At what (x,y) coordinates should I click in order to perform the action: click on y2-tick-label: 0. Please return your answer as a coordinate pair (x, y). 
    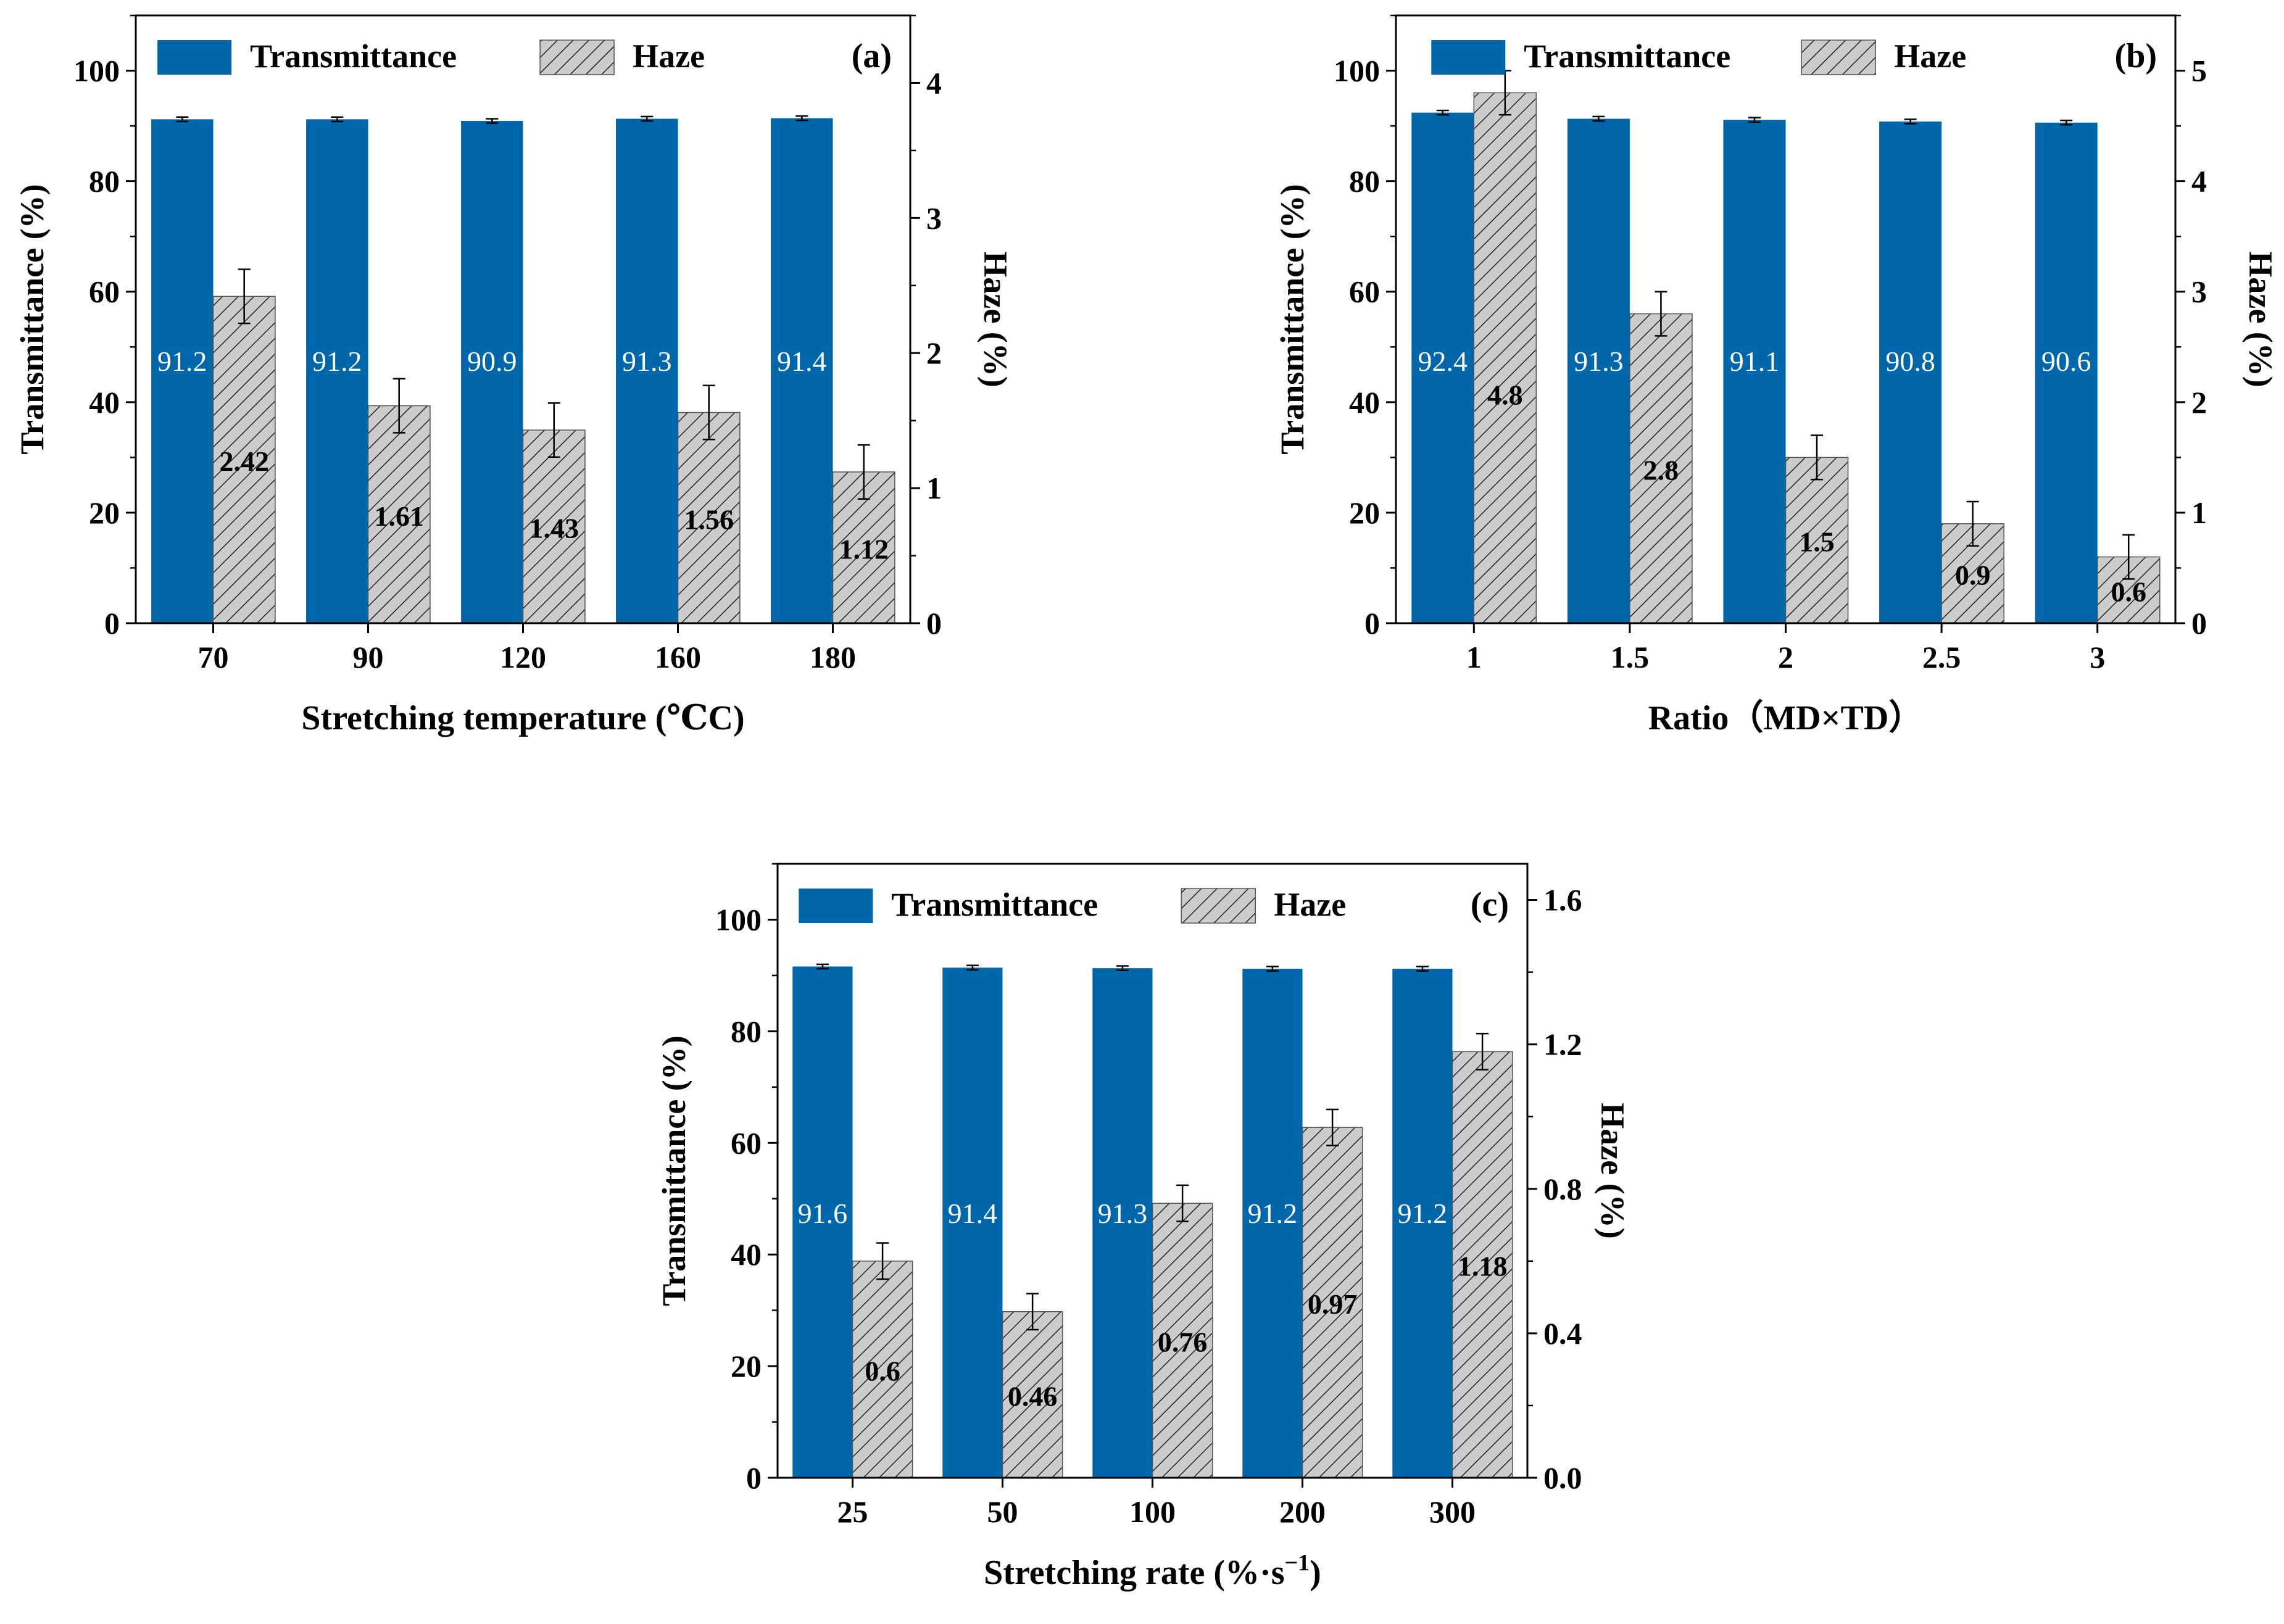
    Looking at the image, I should click on (2199, 623).